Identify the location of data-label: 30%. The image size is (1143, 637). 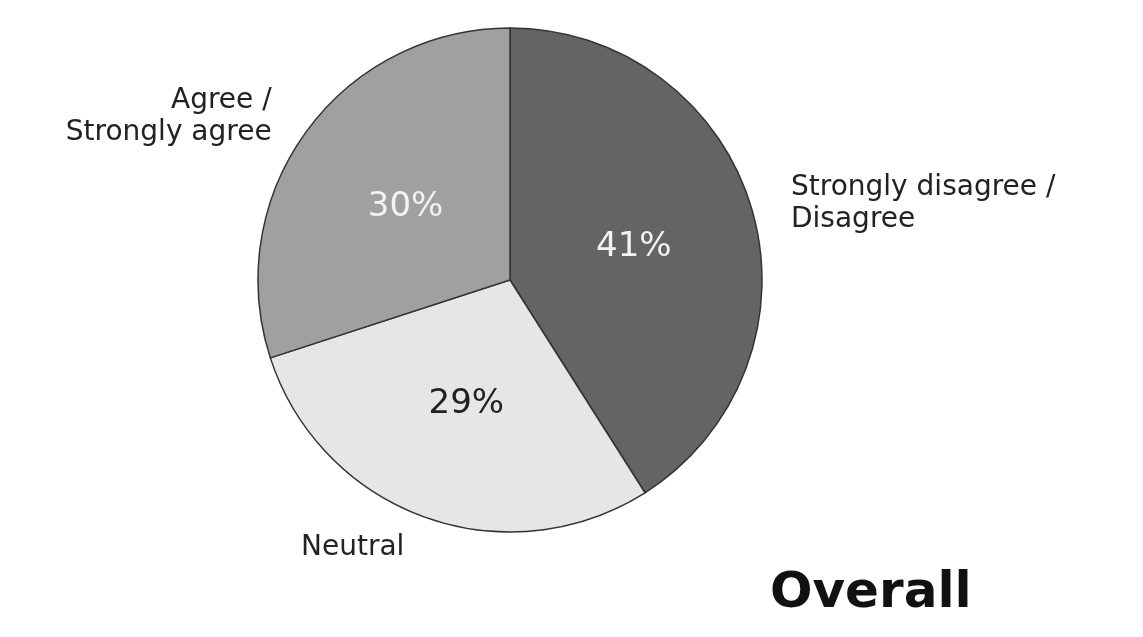
(405, 204).